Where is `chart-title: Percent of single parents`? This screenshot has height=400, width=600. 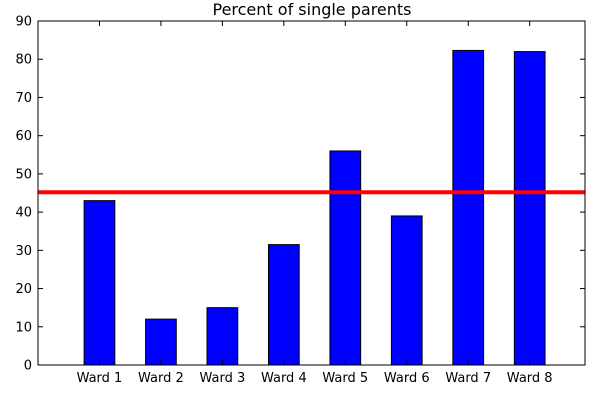 chart-title: Percent of single parents is located at coordinates (311, 9).